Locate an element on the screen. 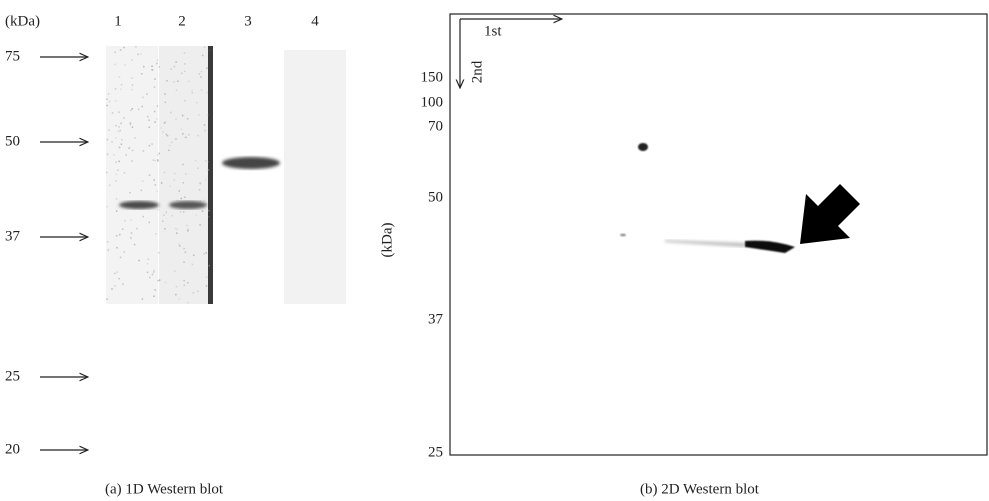 This screenshot has width=989, height=501. marker-label: 25 is located at coordinates (12, 376).